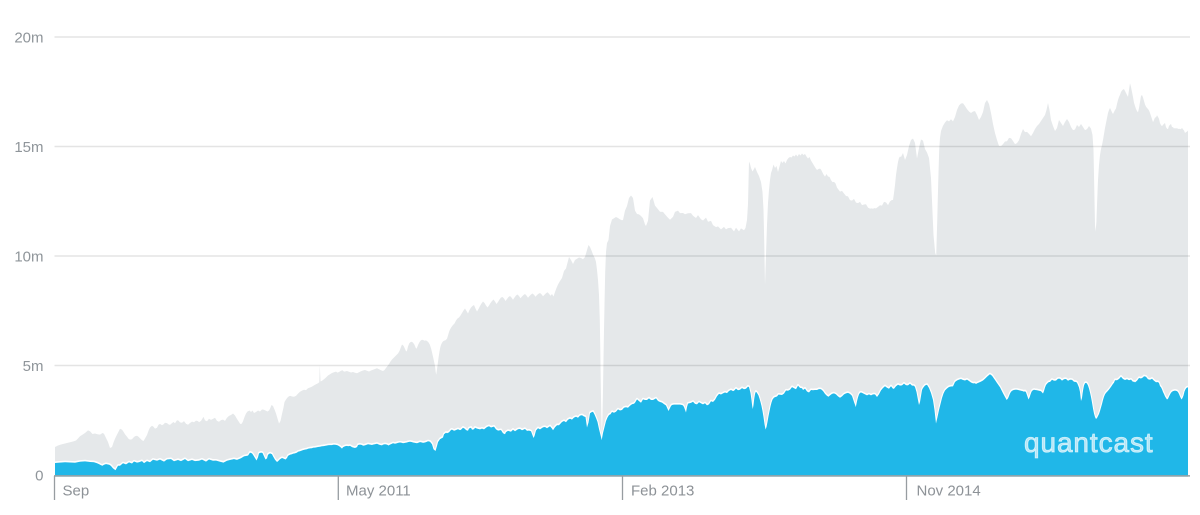 The image size is (1200, 515). What do you see at coordinates (949, 491) in the screenshot?
I see `svg-text: Nov 2014` at bounding box center [949, 491].